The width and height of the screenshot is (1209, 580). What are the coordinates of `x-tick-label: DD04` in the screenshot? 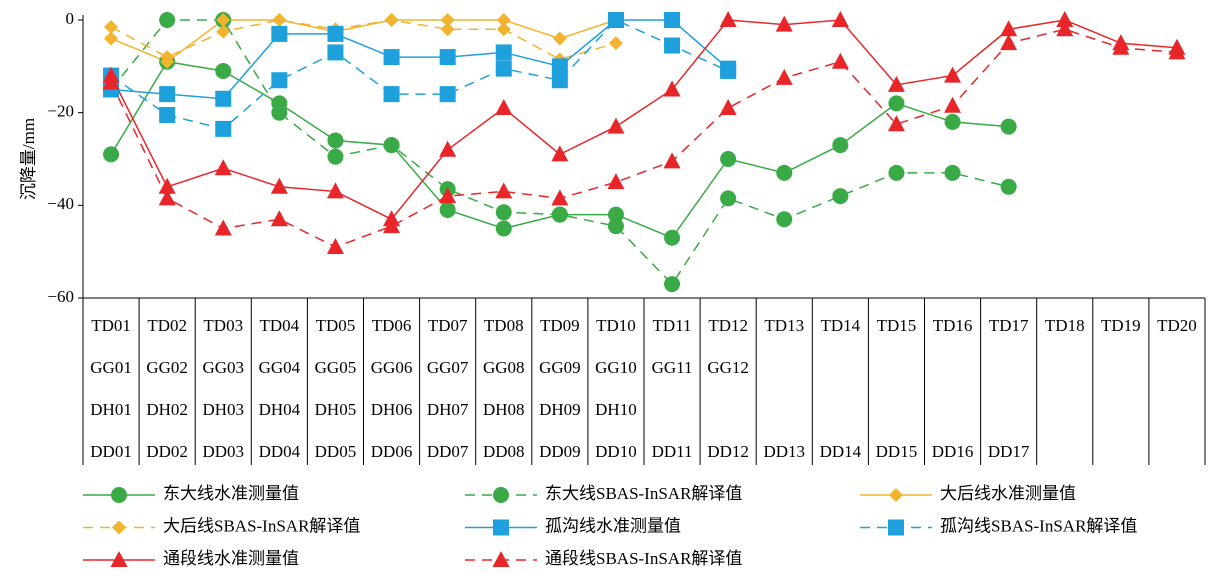 It's located at (280, 451).